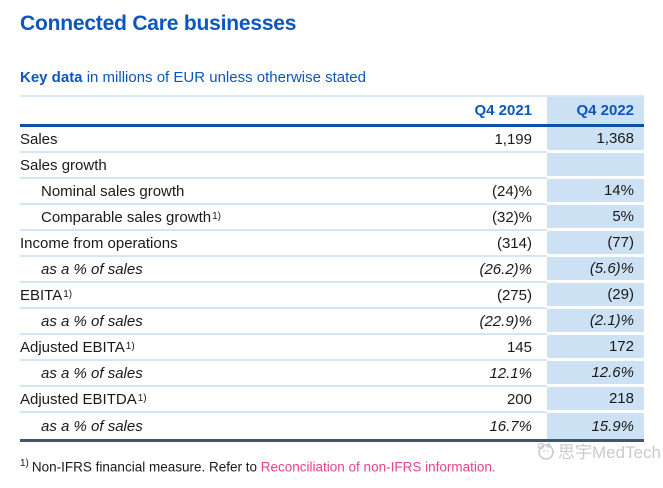 The image size is (663, 488). I want to click on table-header-row: Q4 2021 Q4 2022, so click(332, 111).